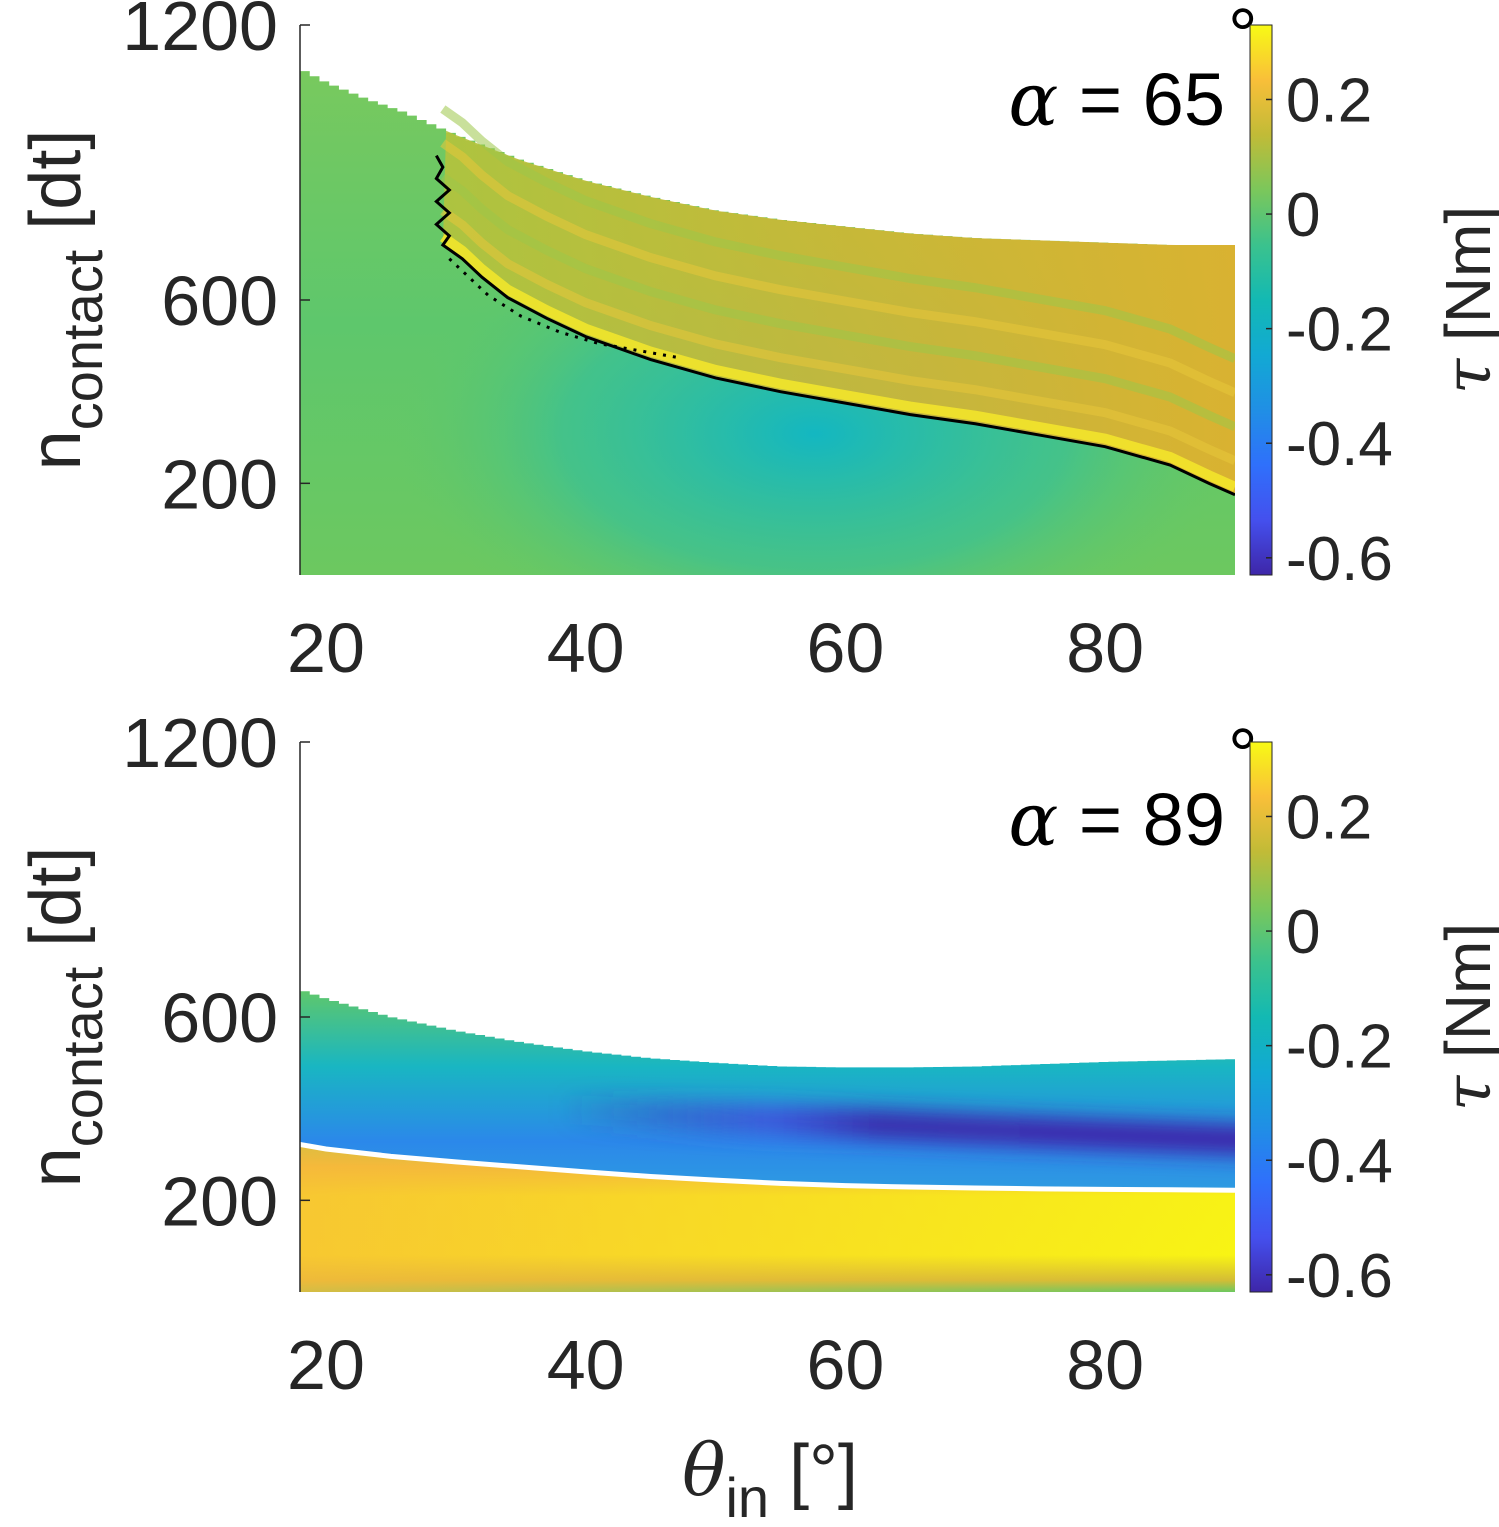 The image size is (1499, 1527). Describe the element at coordinates (703, 1470) in the screenshot. I see `xlabel-symbol: θ` at that location.